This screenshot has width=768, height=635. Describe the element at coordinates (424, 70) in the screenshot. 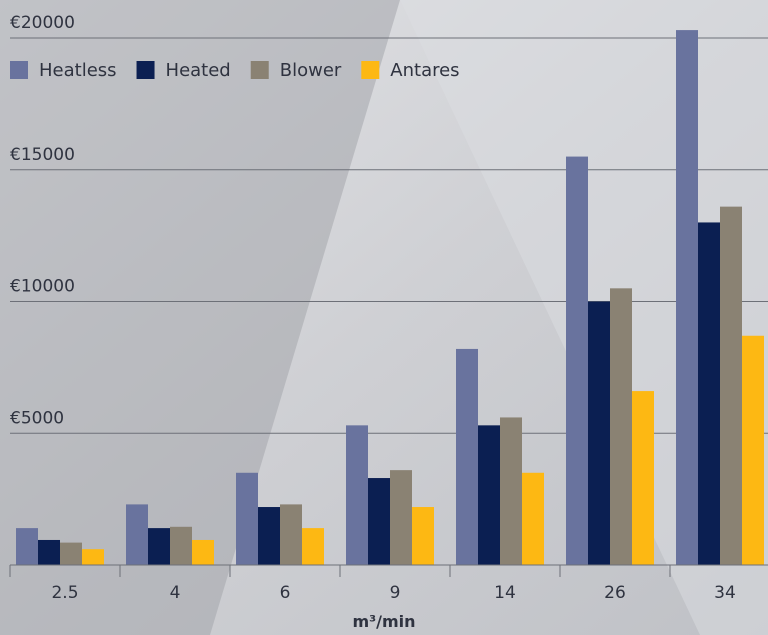

I see `legend-label: Antares` at that location.